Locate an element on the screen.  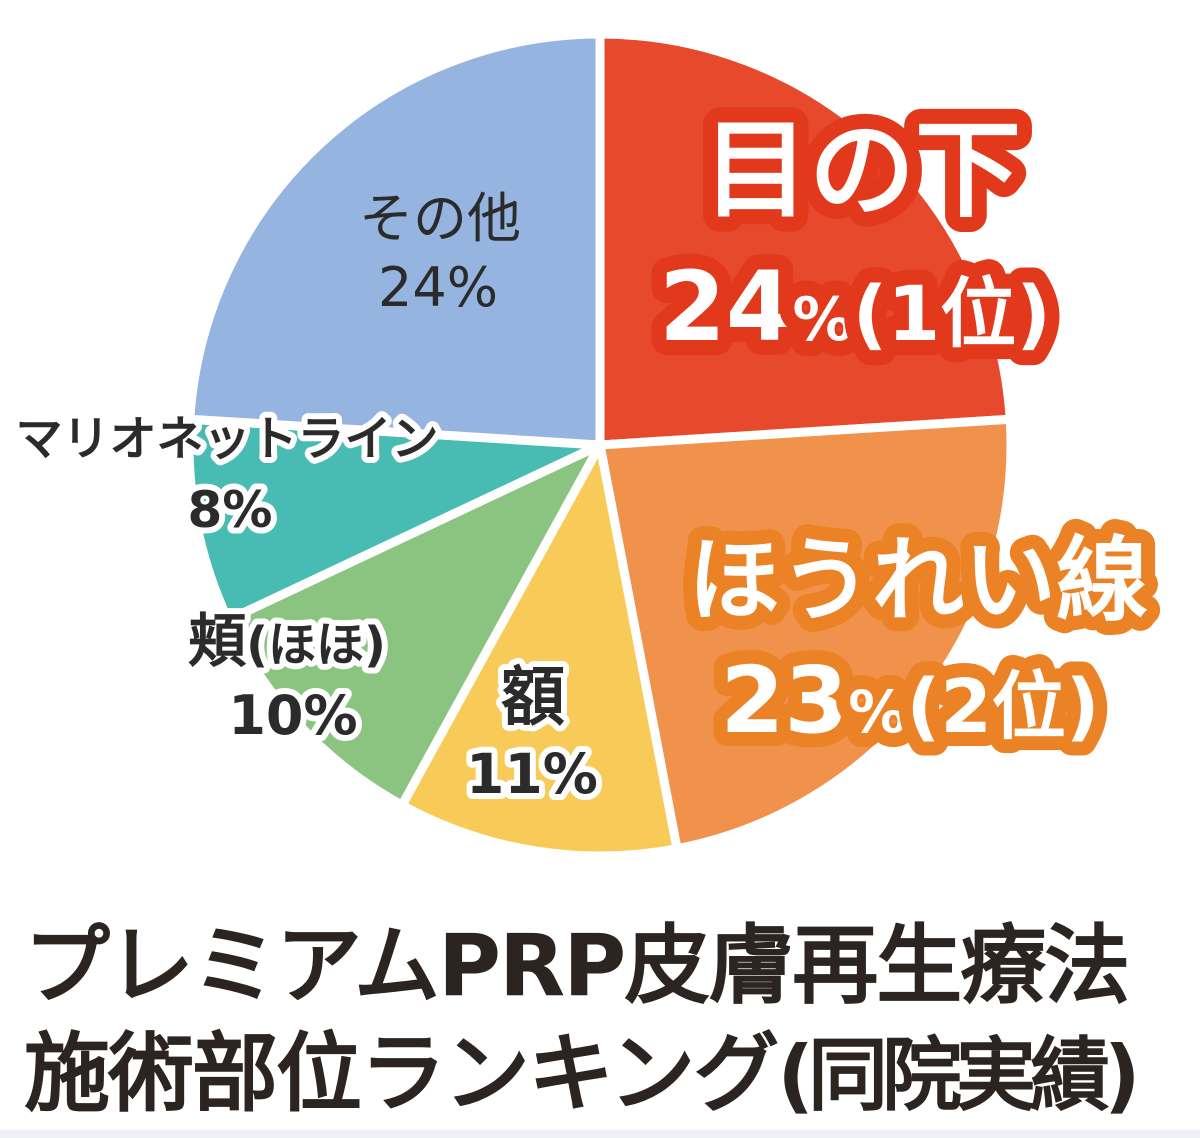
label-under-eye: 目の下 is located at coordinates (862, 170).